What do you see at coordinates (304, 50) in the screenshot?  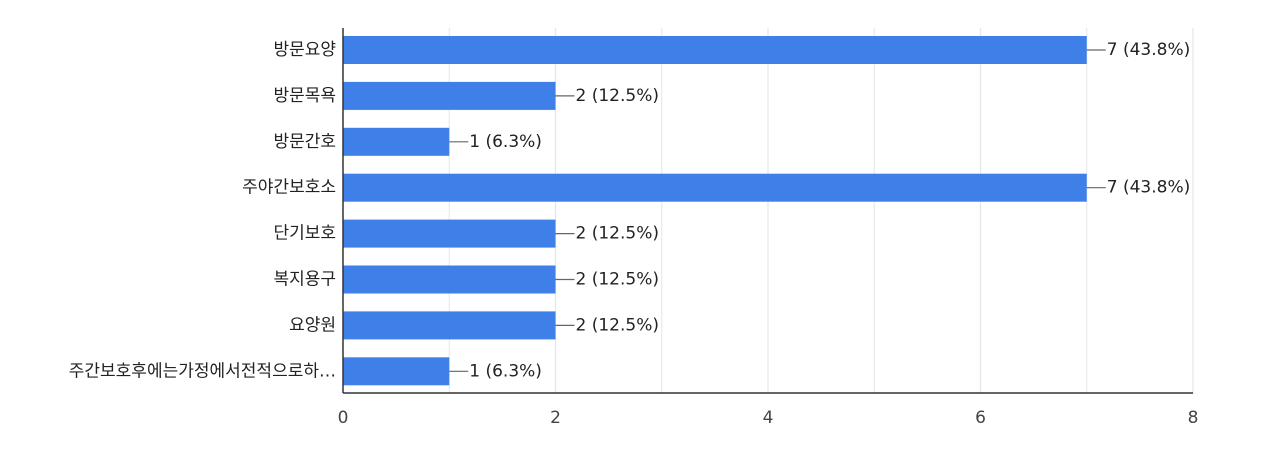 I see `category-label: 방문요양` at bounding box center [304, 50].